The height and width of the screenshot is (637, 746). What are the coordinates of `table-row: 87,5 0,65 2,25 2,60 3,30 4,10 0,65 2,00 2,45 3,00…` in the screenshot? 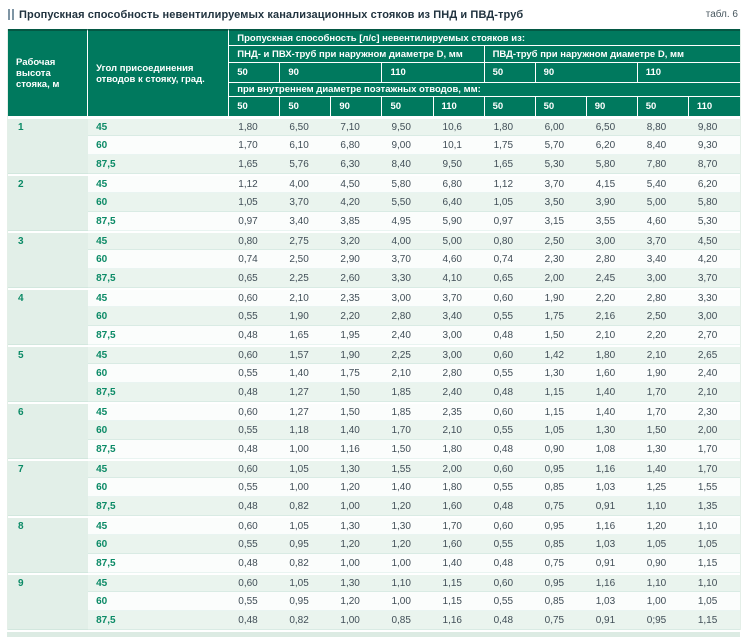 It's located at (374, 278).